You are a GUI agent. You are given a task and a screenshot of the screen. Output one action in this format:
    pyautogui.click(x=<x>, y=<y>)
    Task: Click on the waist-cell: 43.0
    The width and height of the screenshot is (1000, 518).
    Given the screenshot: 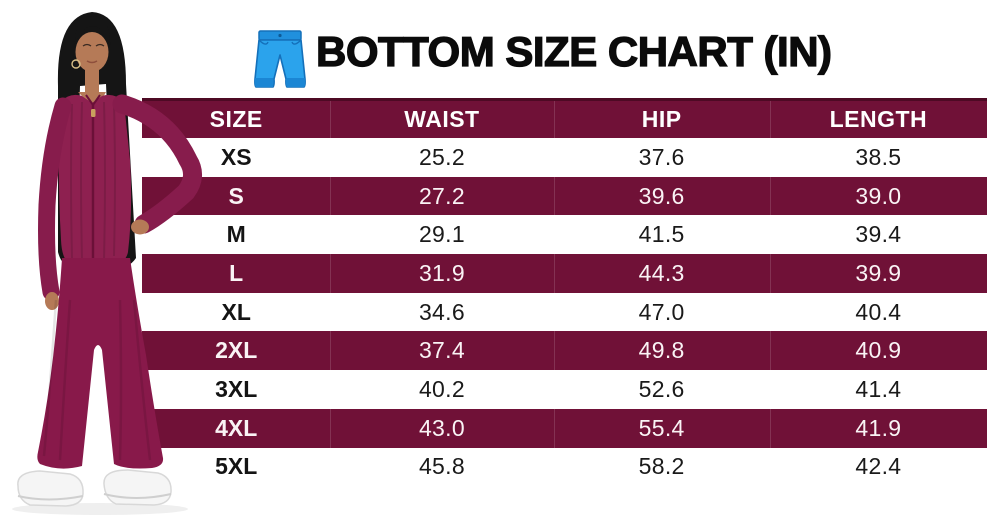 What is the action you would take?
    pyautogui.click(x=441, y=428)
    